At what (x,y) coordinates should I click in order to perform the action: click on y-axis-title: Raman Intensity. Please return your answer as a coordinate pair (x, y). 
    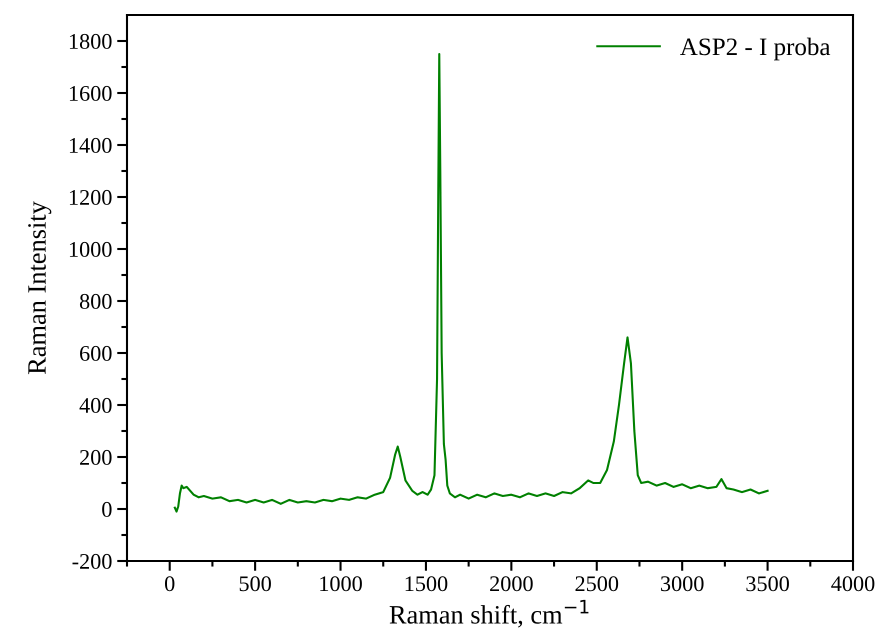
    Looking at the image, I should click on (40, 287).